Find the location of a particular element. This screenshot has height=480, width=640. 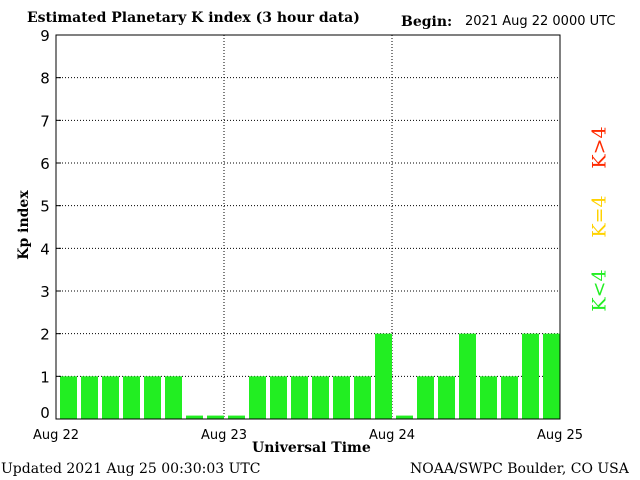

x-tick-label: Aug 23 is located at coordinates (224, 435).